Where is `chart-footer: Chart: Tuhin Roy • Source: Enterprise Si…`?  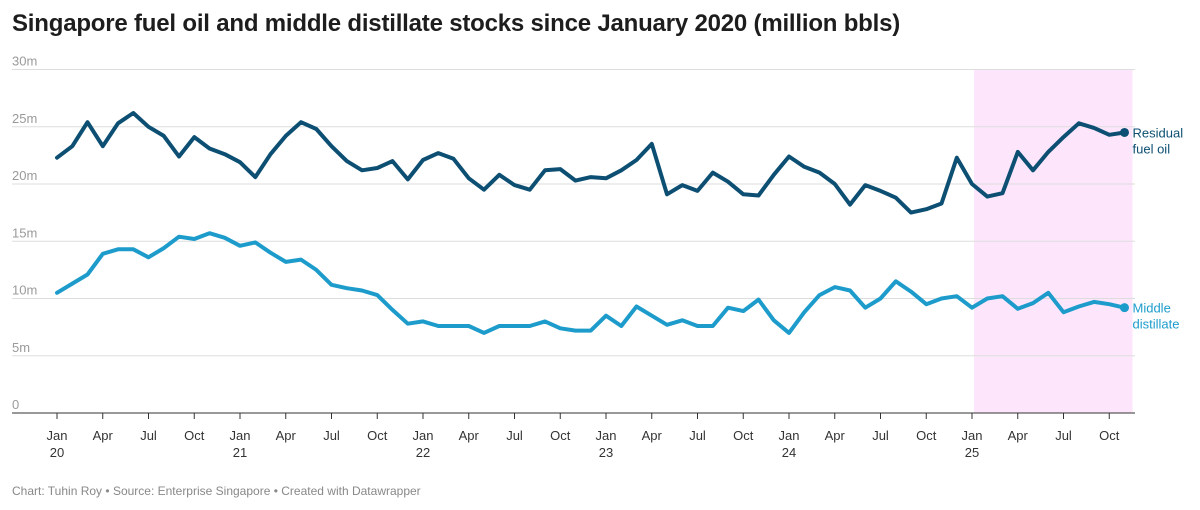
chart-footer: Chart: Tuhin Roy • Source: Enterprise Si… is located at coordinates (216, 491).